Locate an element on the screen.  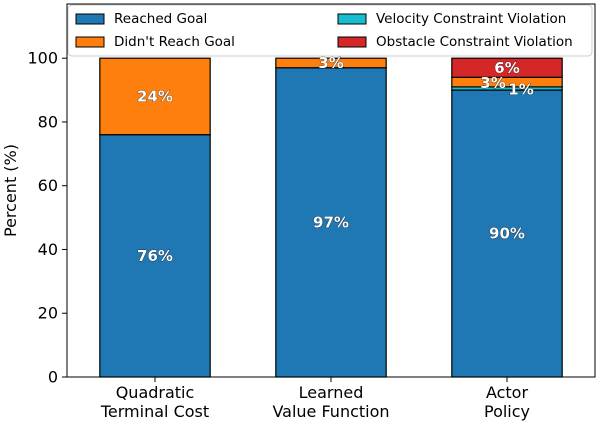
y-tick-label: 40 is located at coordinates (48, 249).